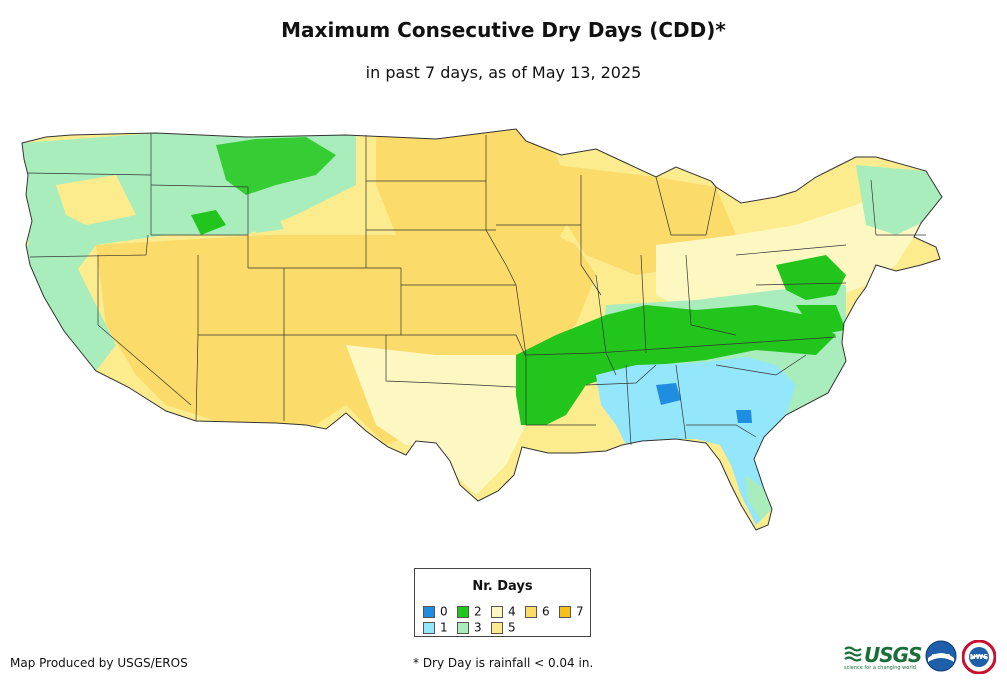 The image size is (1007, 691). Describe the element at coordinates (476, 187) in the screenshot. I see `zone-6-north-plains` at that location.